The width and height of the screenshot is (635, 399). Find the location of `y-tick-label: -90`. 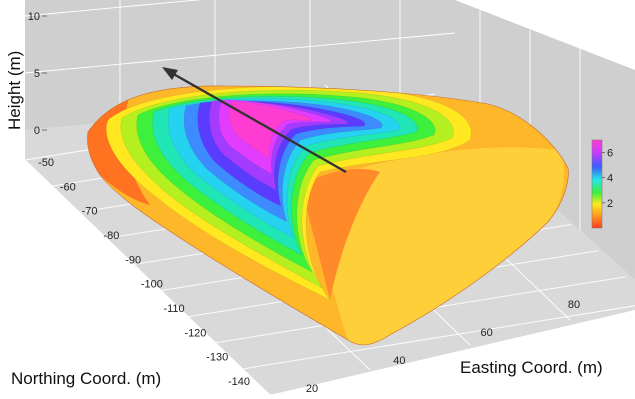

y-tick-label: -90 is located at coordinates (133, 260).